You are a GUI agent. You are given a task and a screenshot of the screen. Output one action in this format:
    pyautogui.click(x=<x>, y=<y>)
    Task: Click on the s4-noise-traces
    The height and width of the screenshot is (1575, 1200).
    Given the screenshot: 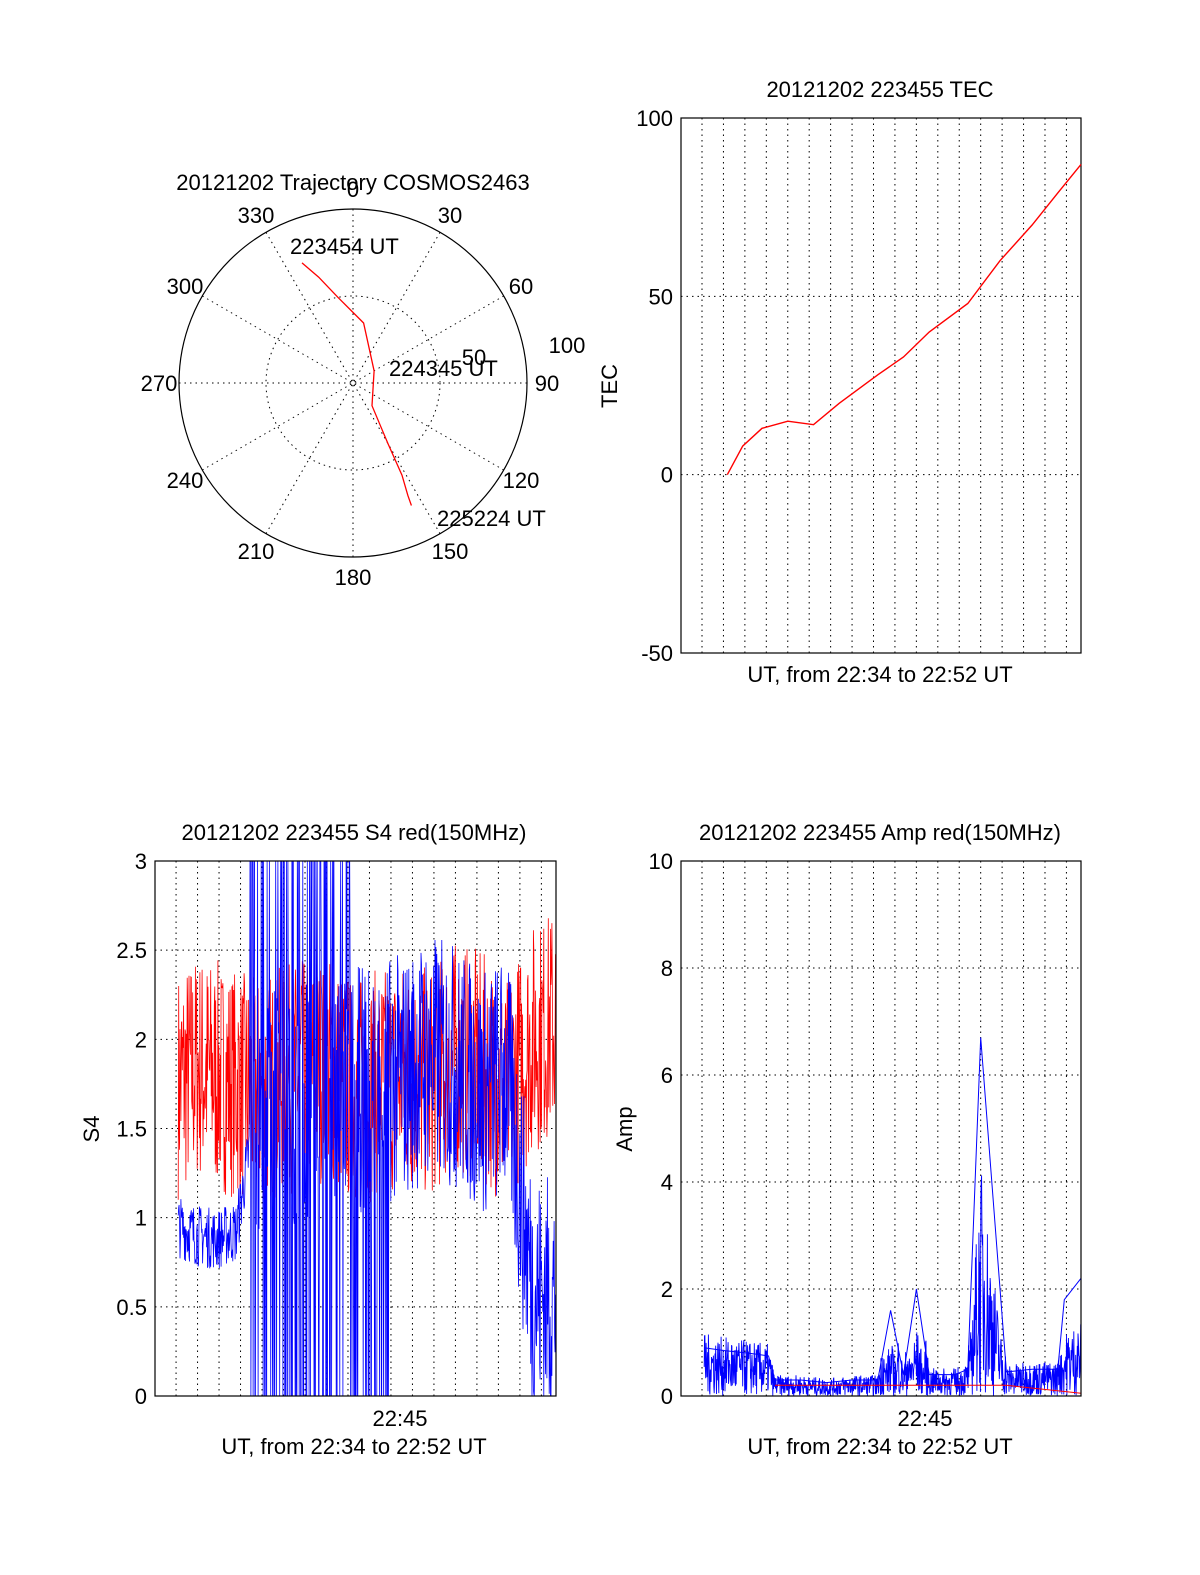 What is the action you would take?
    pyautogui.click(x=367, y=1128)
    